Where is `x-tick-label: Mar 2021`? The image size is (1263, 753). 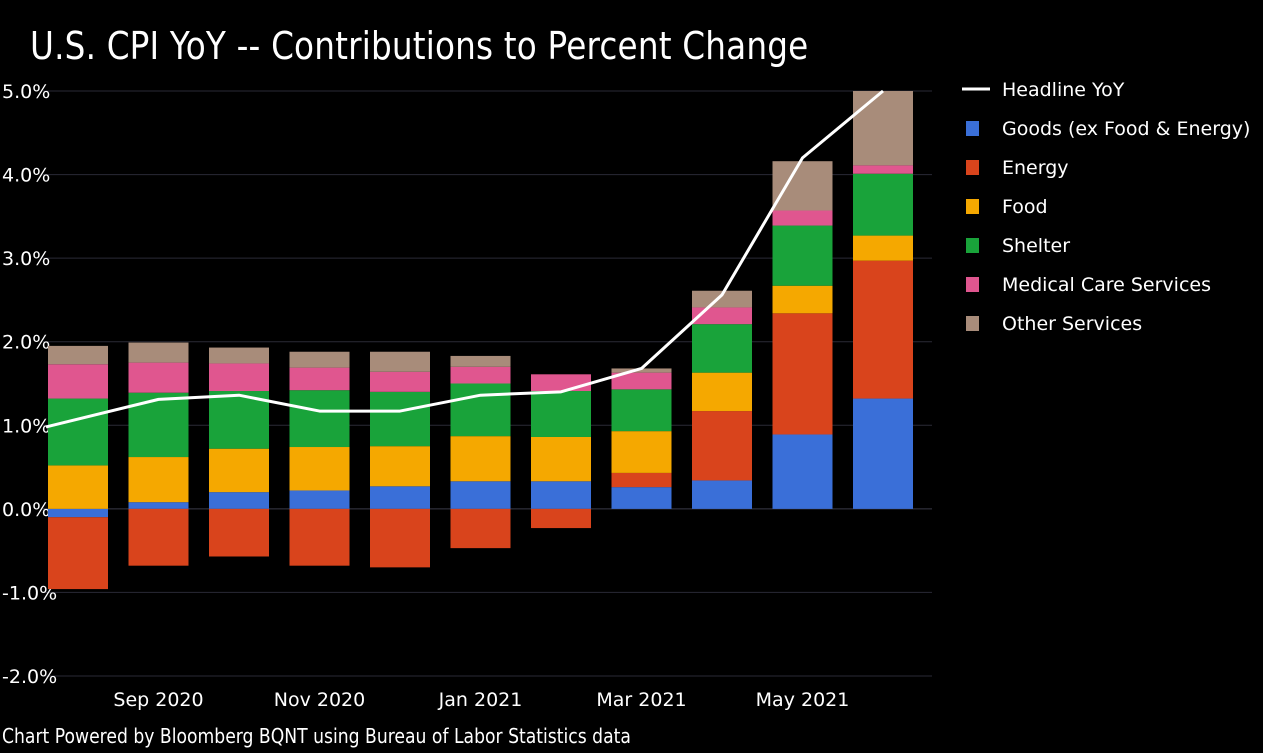
x-tick-label: Mar 2021 is located at coordinates (641, 700).